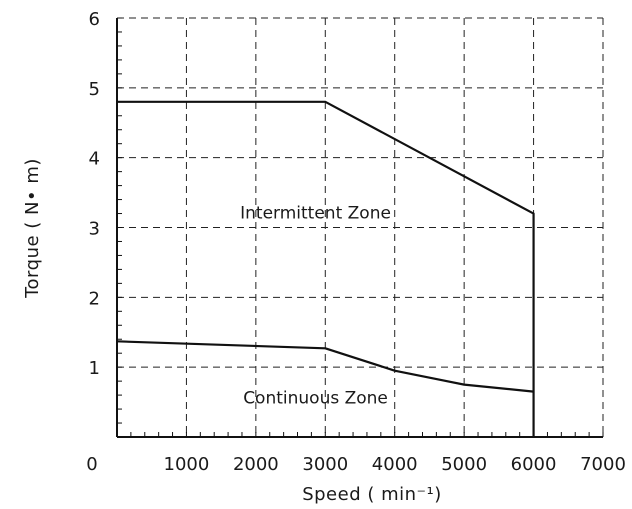 The width and height of the screenshot is (632, 509). I want to click on zone-label-0: Intermittent Zone, so click(315, 214).